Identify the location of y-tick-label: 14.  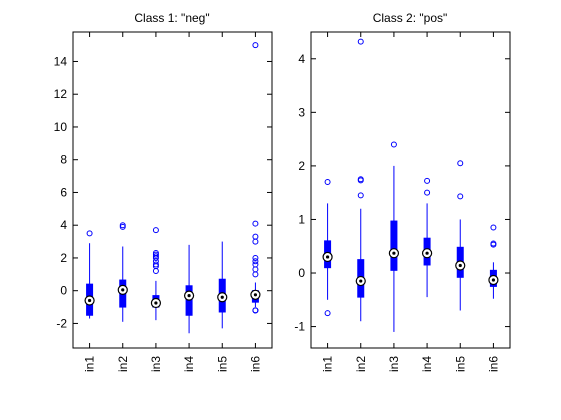
(61, 61).